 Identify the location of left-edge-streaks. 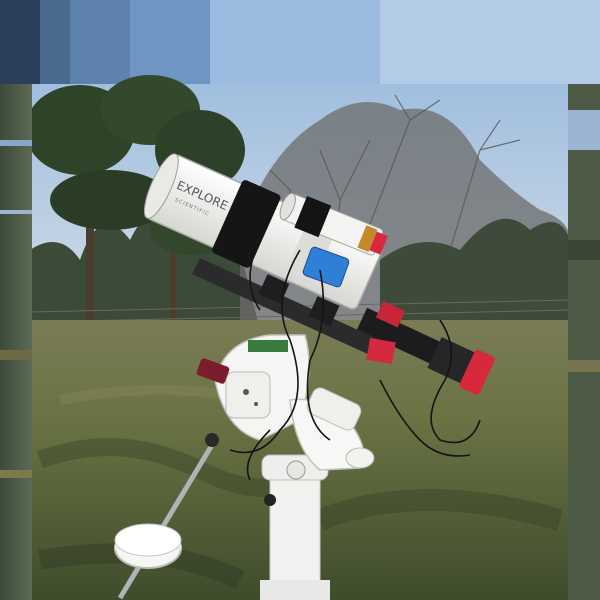
(16, 342).